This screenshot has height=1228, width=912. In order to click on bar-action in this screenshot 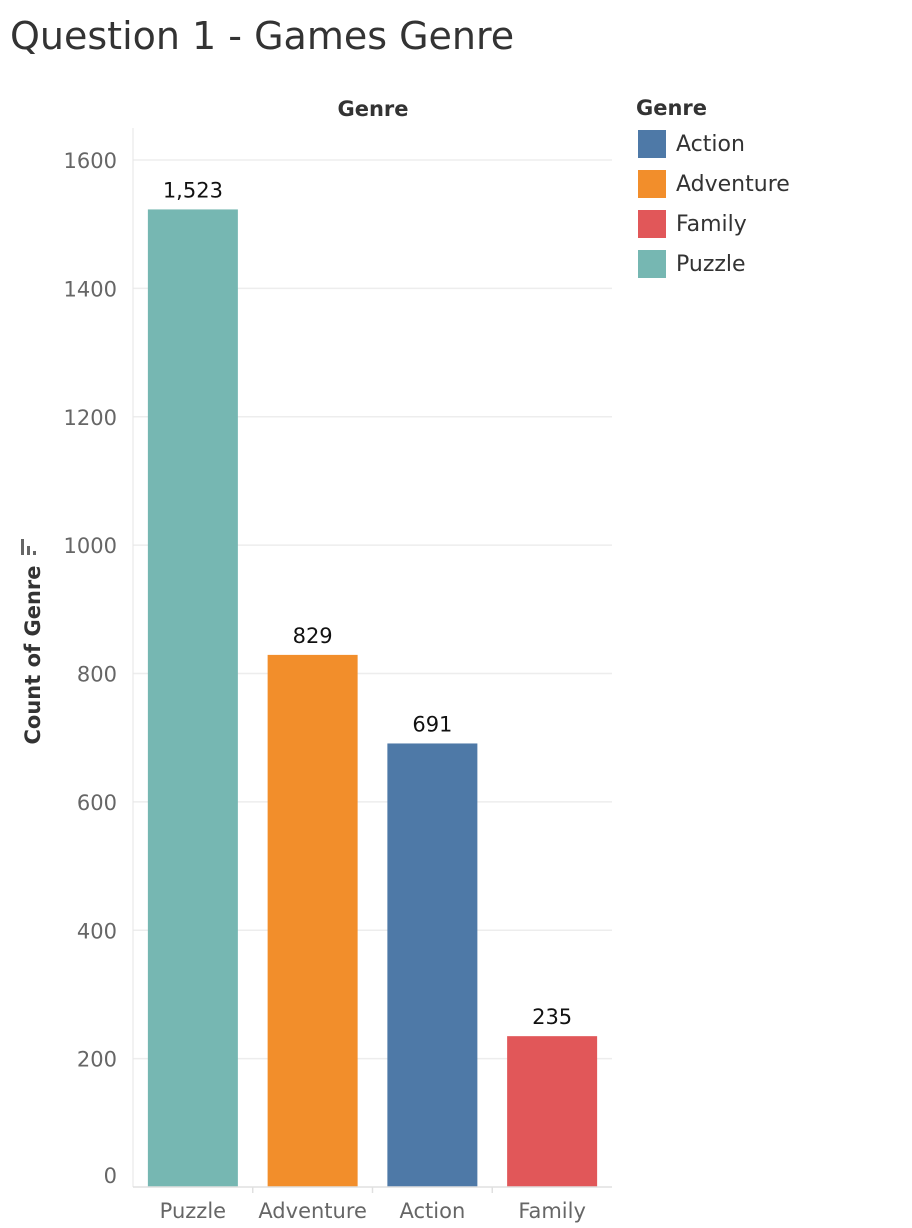, I will do `click(432, 965)`.